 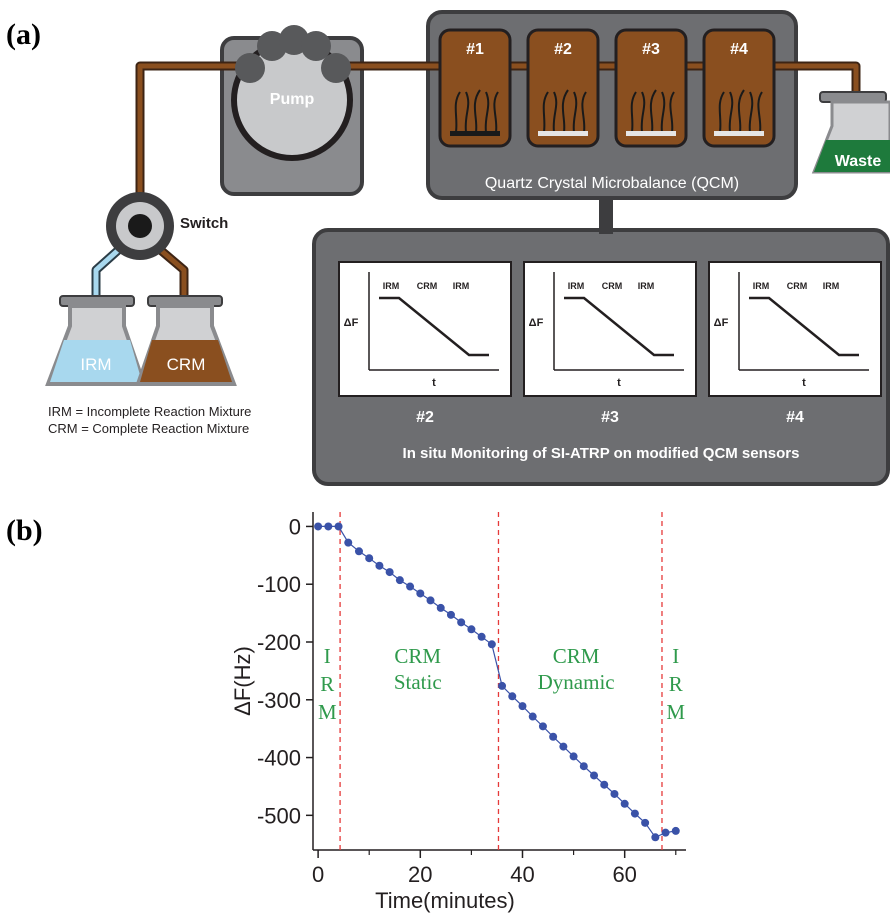 What do you see at coordinates (612, 286) in the screenshot?
I see `mini-chart-3-phase-label: CRM` at bounding box center [612, 286].